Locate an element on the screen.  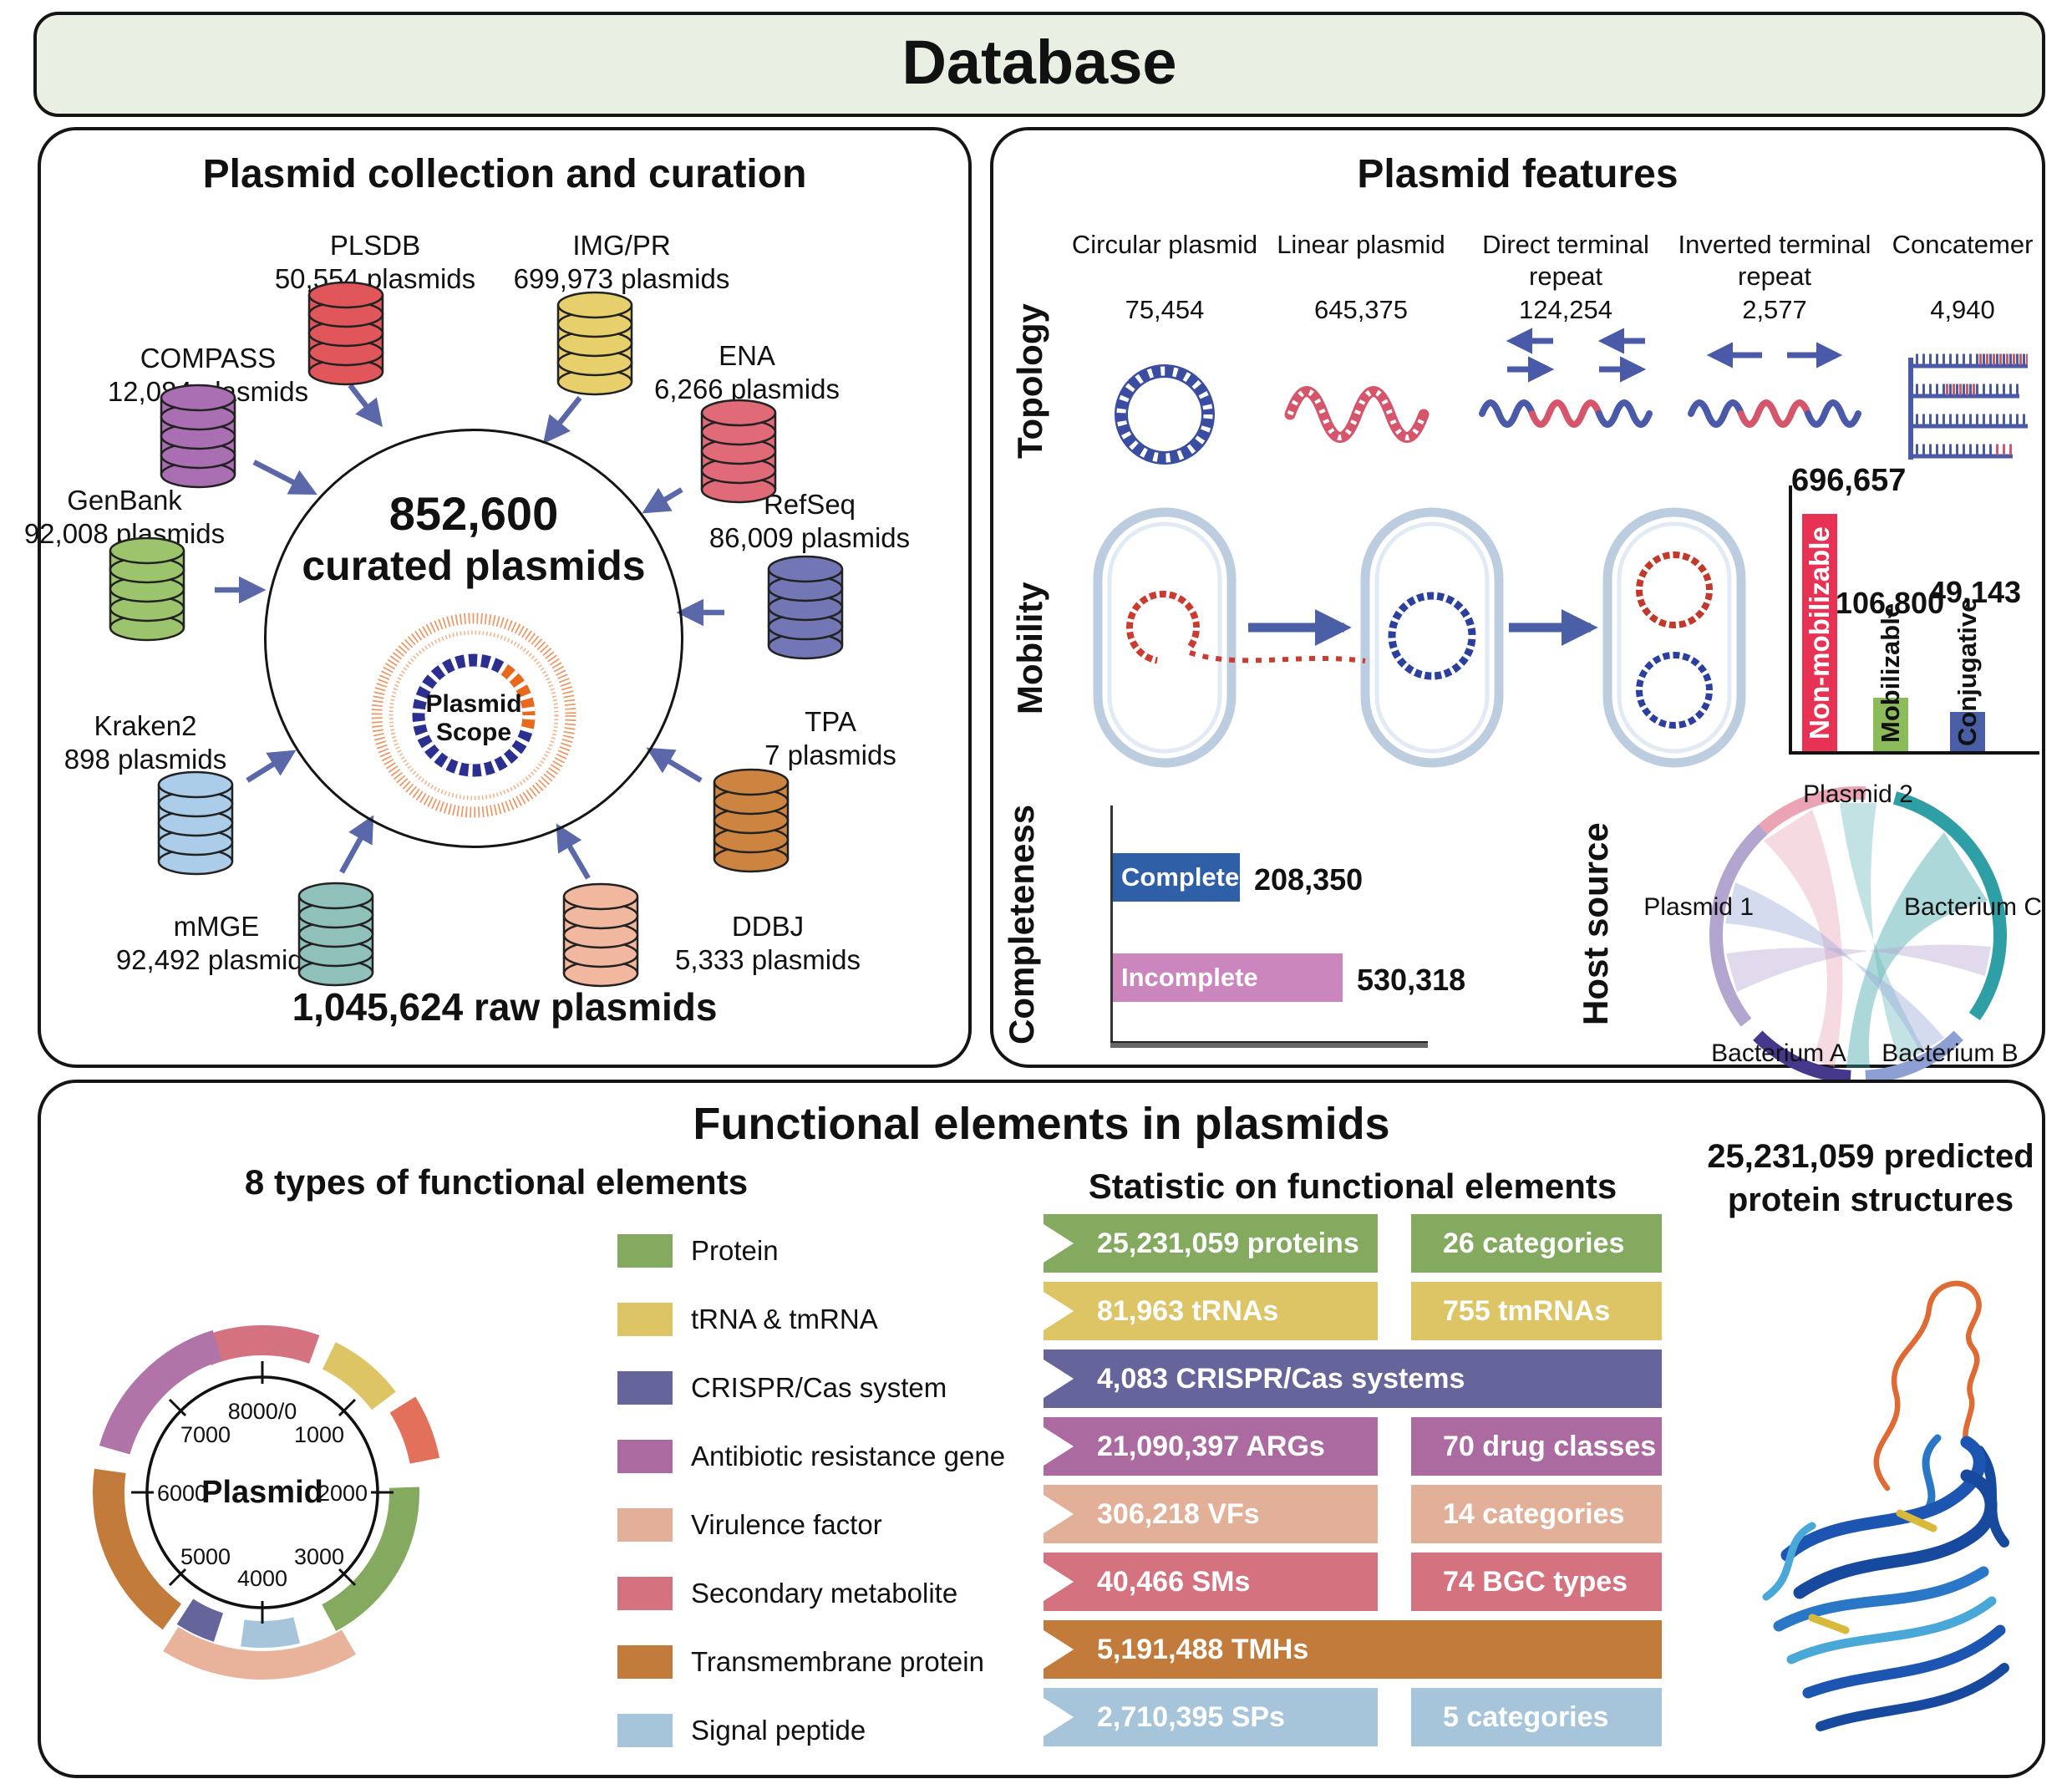
stat-box-protein-categories: 26 categories is located at coordinates (1536, 1243).